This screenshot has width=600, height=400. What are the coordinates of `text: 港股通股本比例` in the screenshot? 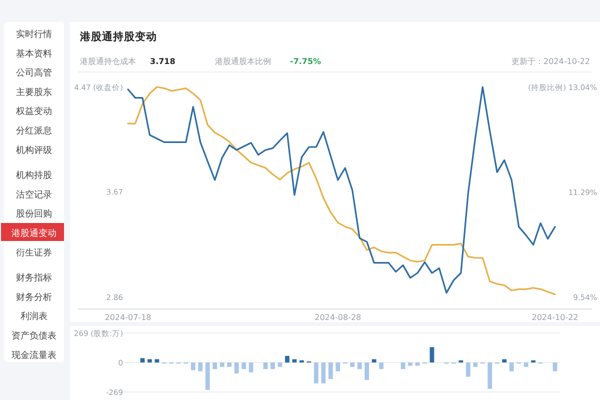 It's located at (243, 61).